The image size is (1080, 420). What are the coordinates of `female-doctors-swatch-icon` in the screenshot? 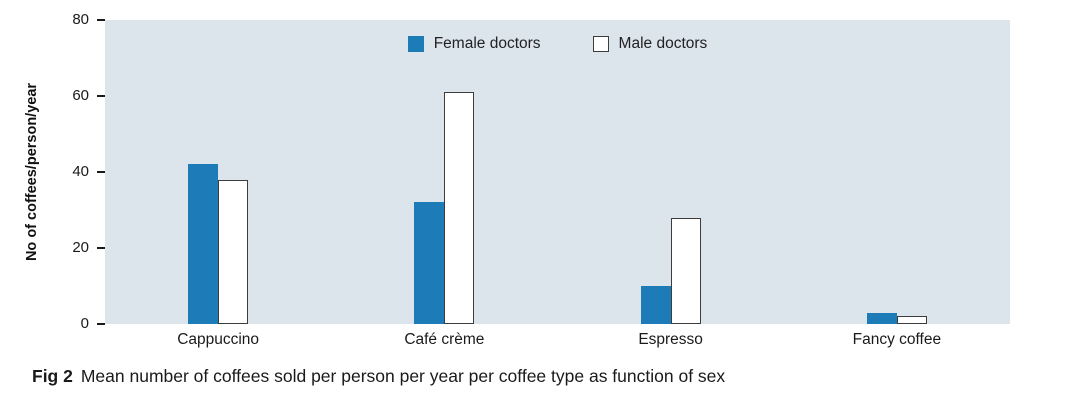 It's located at (415, 44).